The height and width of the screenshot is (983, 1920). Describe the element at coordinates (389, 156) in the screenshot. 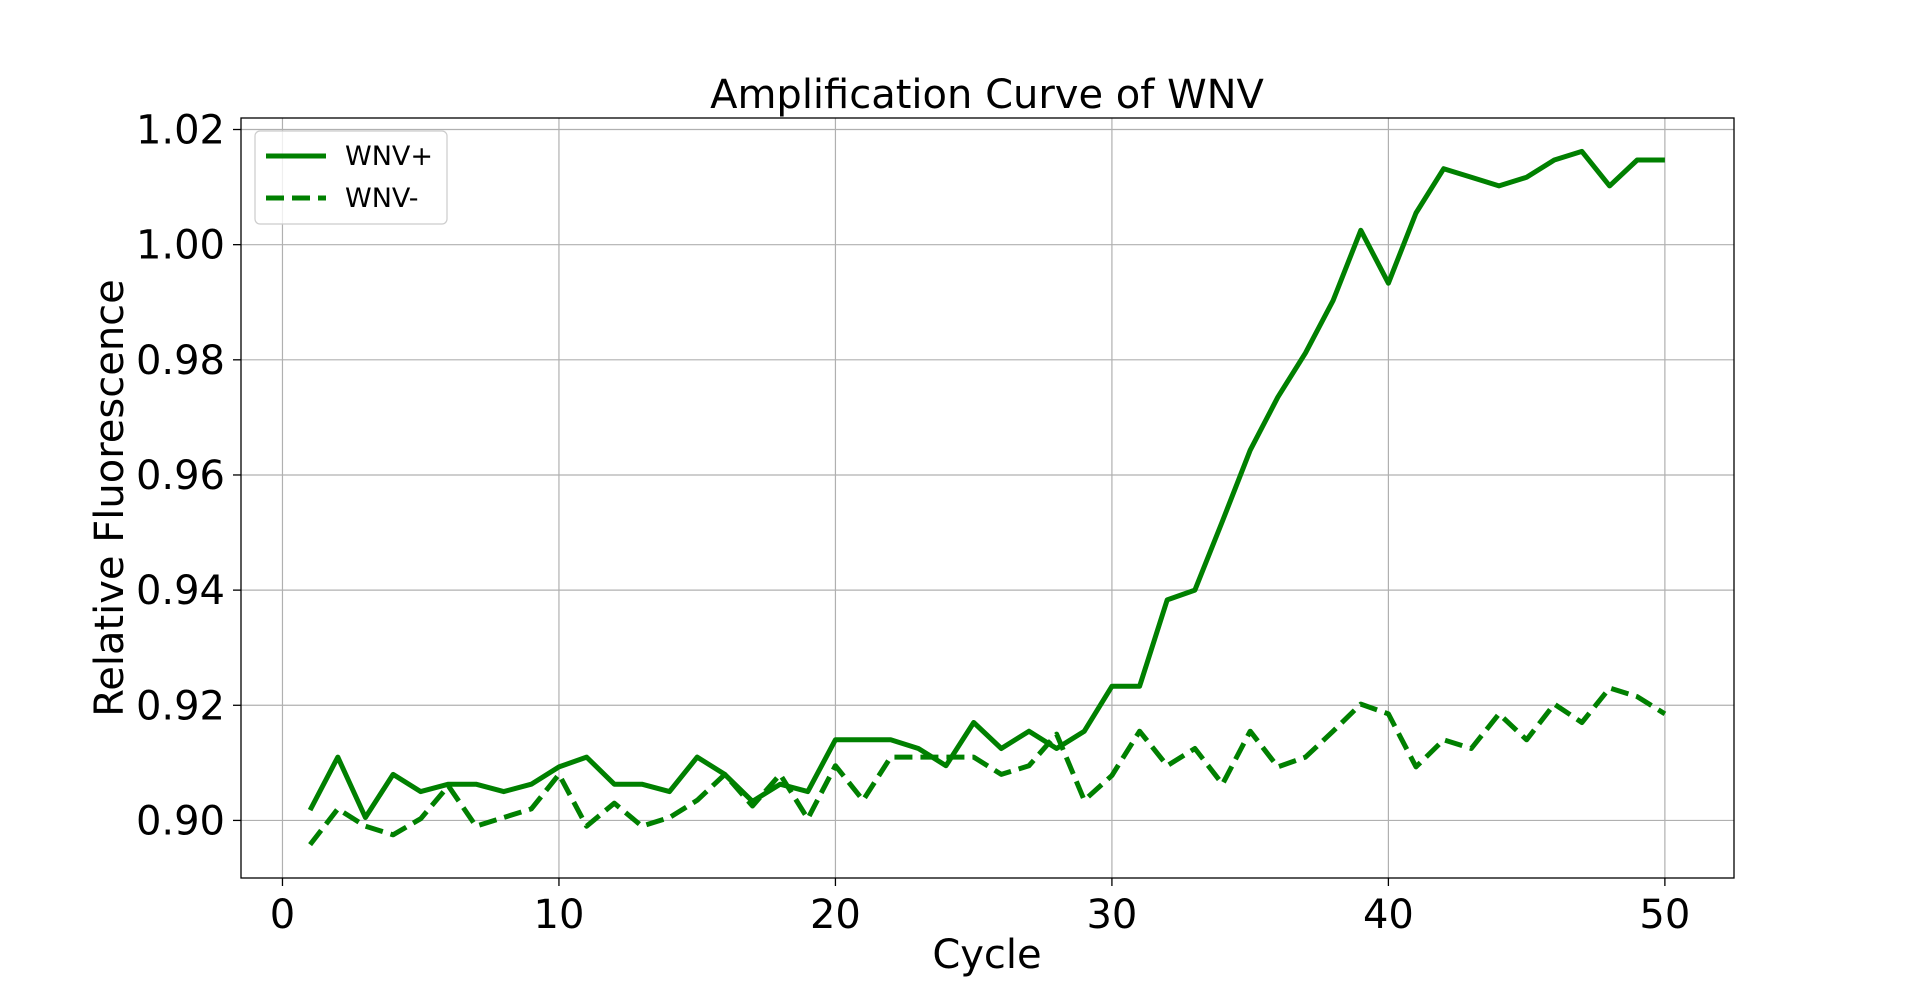

I see `legend-label-wnv-pos: WNV+` at that location.